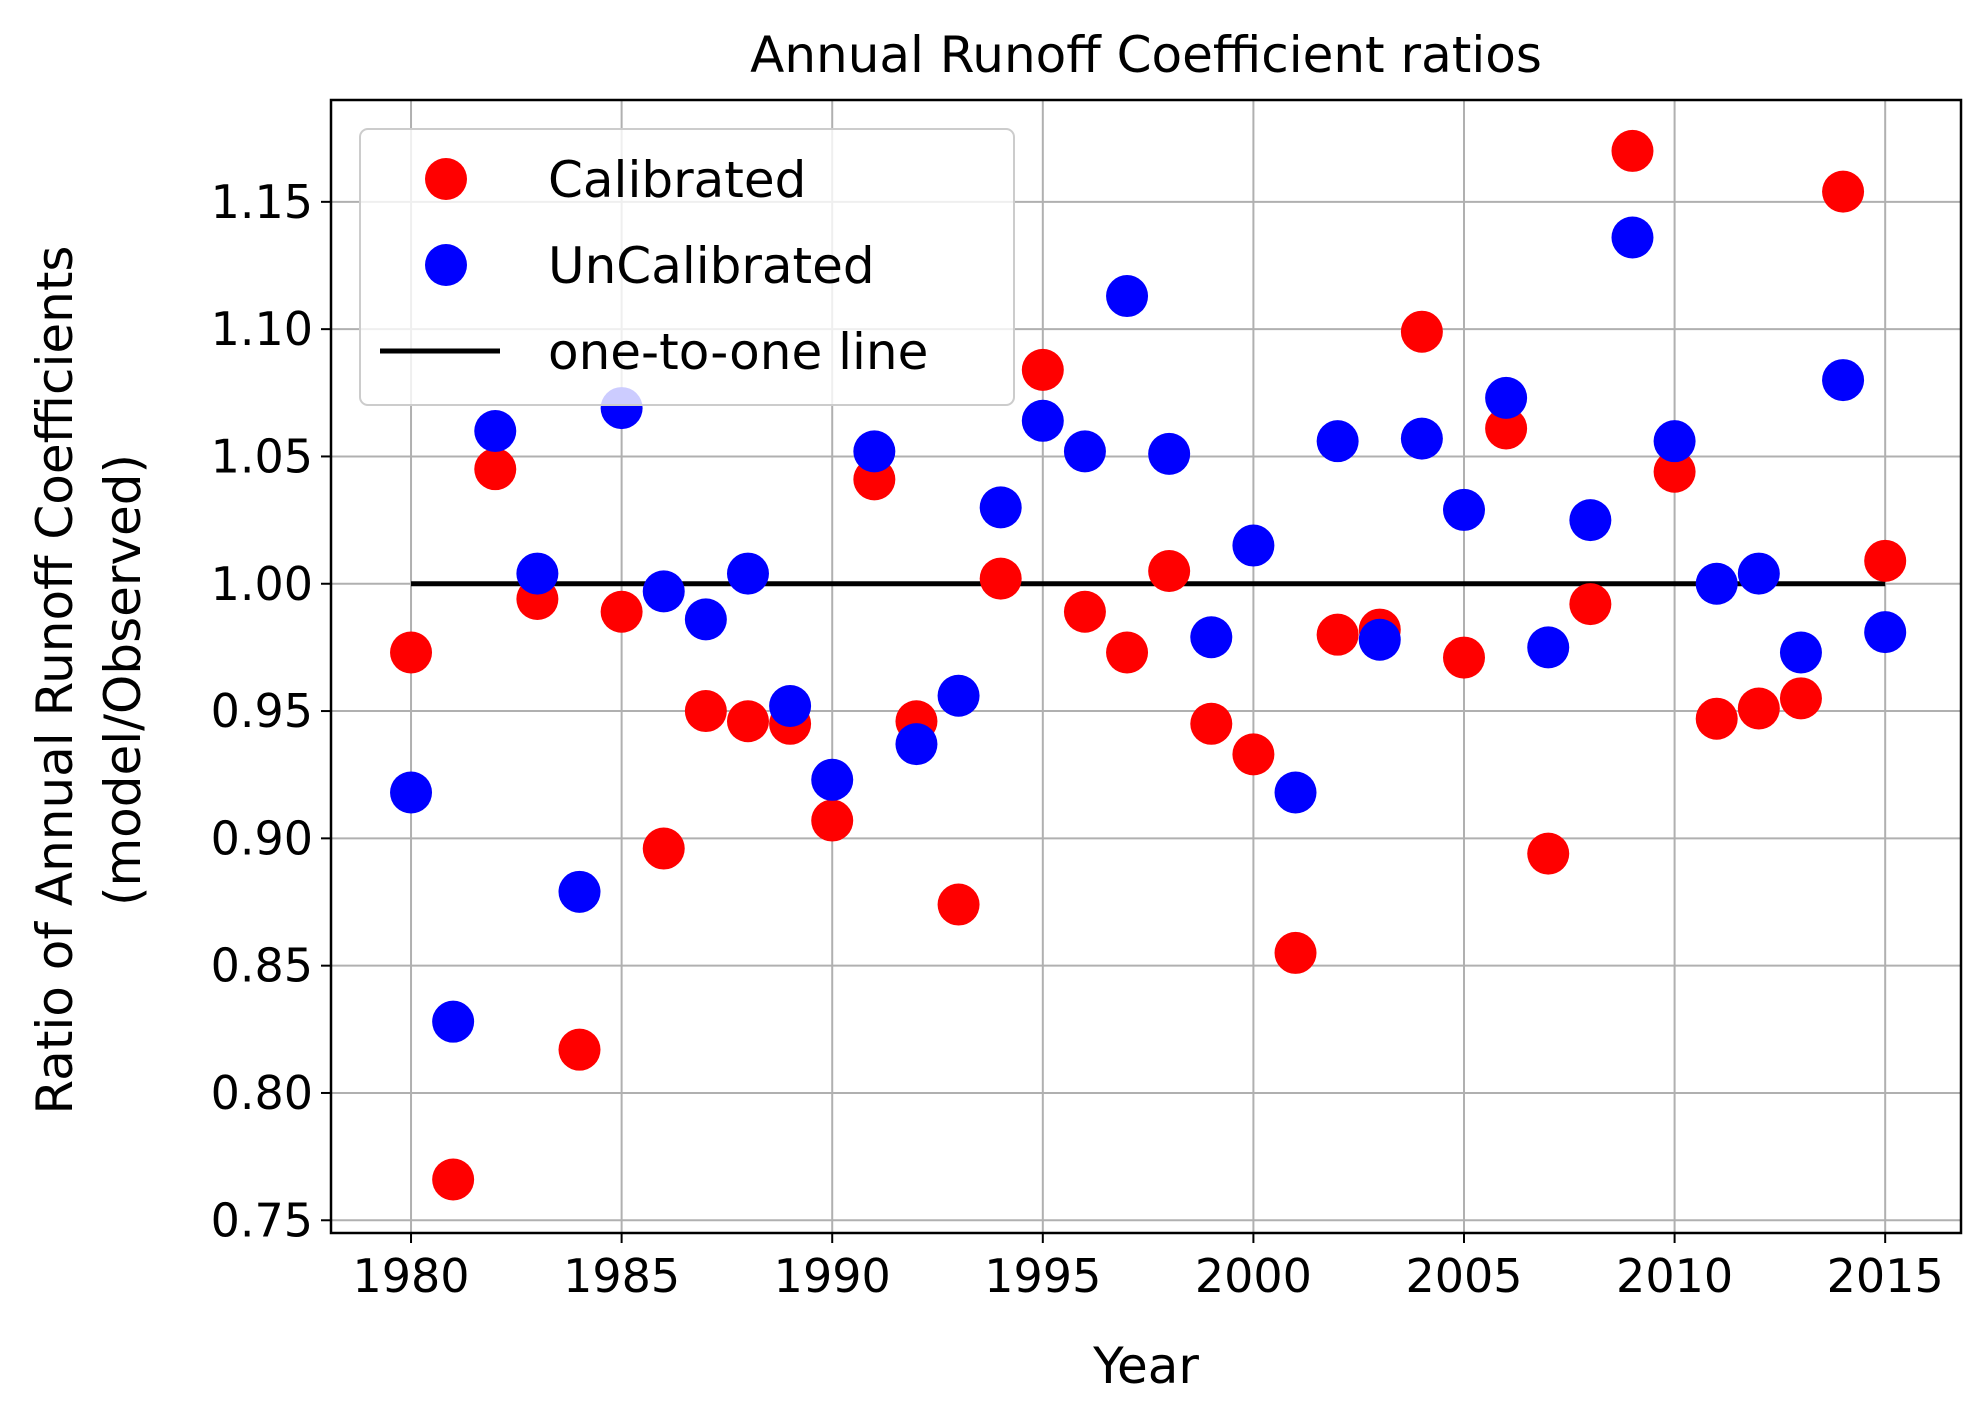 This screenshot has width=1986, height=1422. Describe the element at coordinates (55, 680) in the screenshot. I see `y-axis-label-line1: Ratio of Annual Runoff Coefficients` at that location.